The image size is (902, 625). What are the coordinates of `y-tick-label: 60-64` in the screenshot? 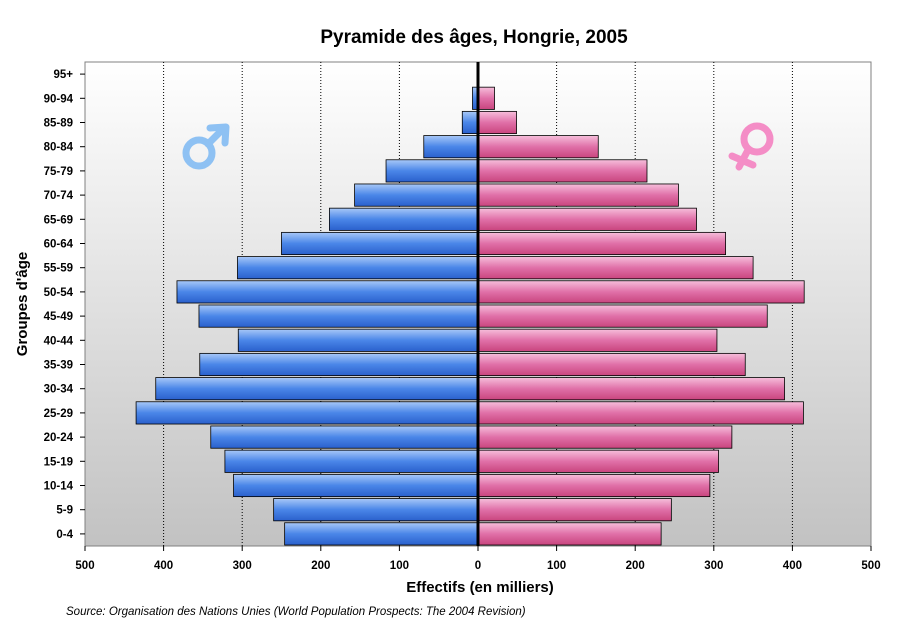 It's located at (59, 245).